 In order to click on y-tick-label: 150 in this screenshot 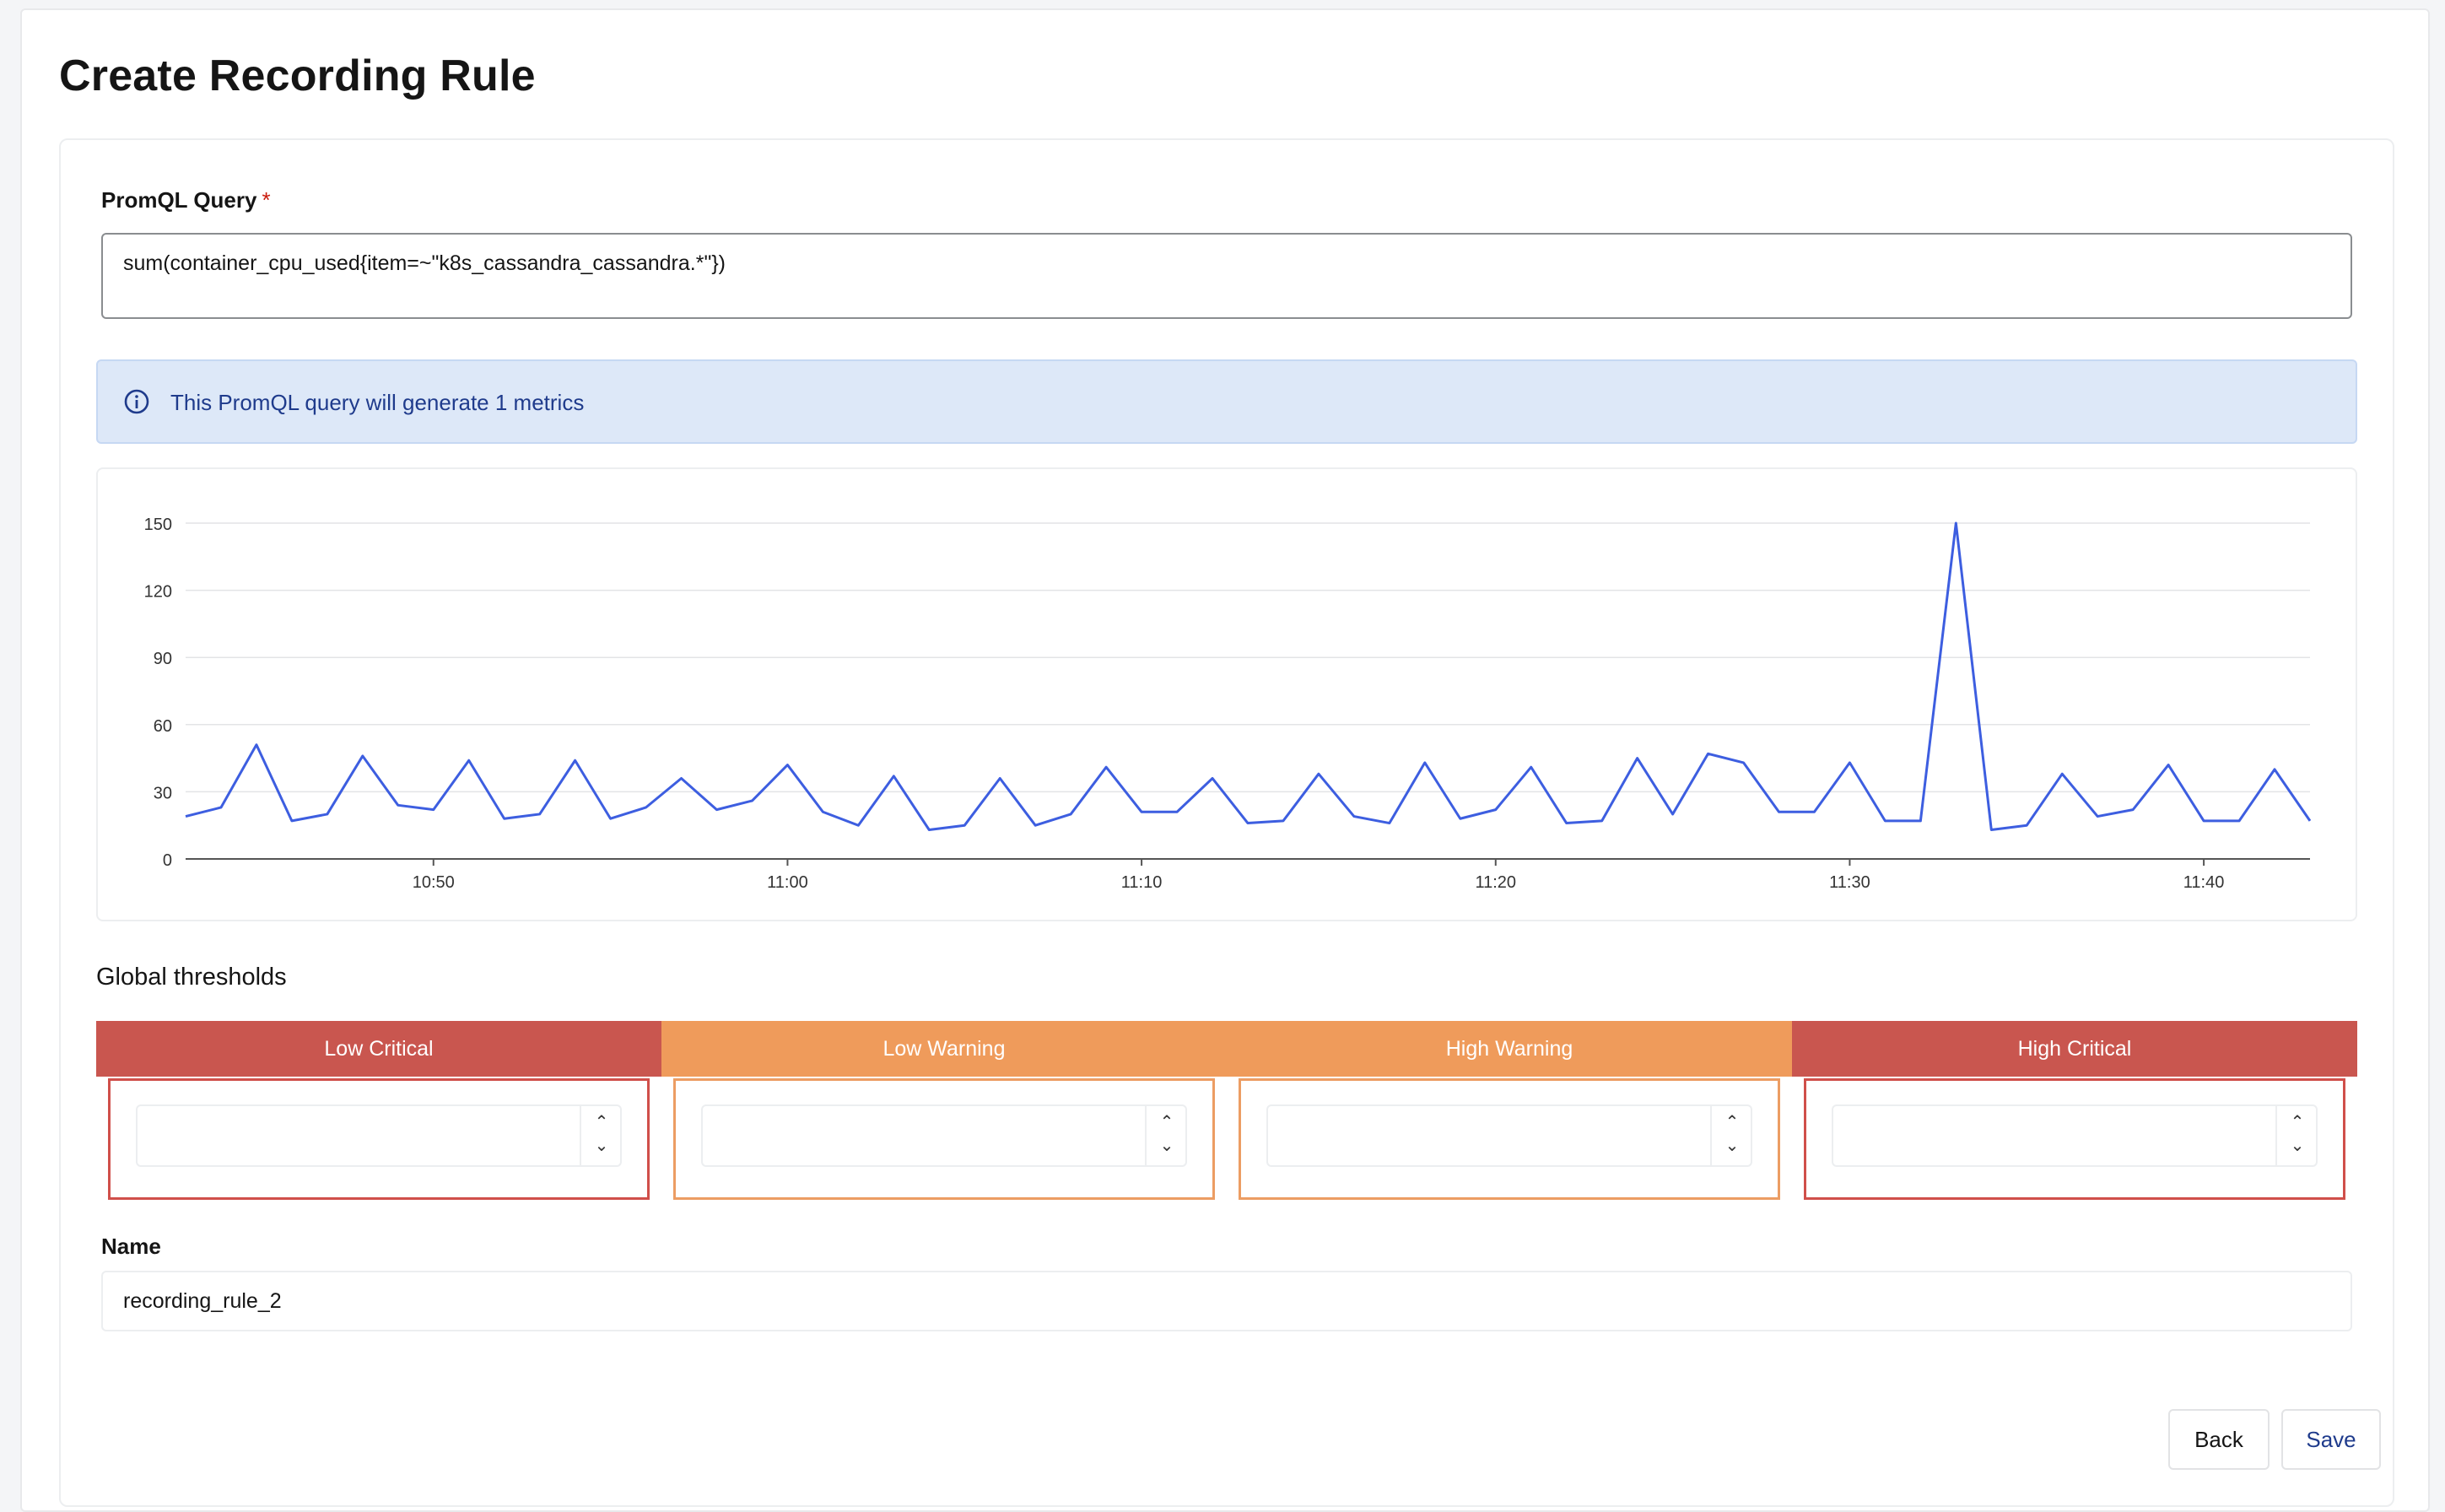, I will do `click(158, 525)`.